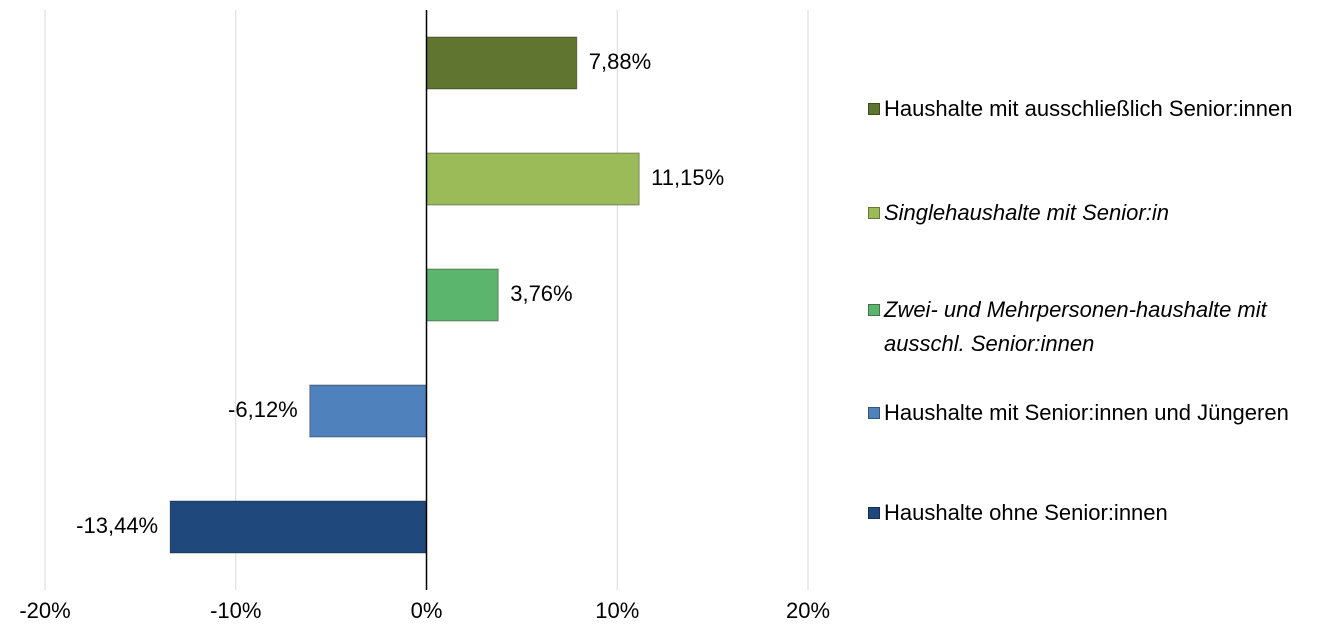 The image size is (1334, 639). I want to click on legend-label: Haushalte ohne Senior:innen, so click(1026, 512).